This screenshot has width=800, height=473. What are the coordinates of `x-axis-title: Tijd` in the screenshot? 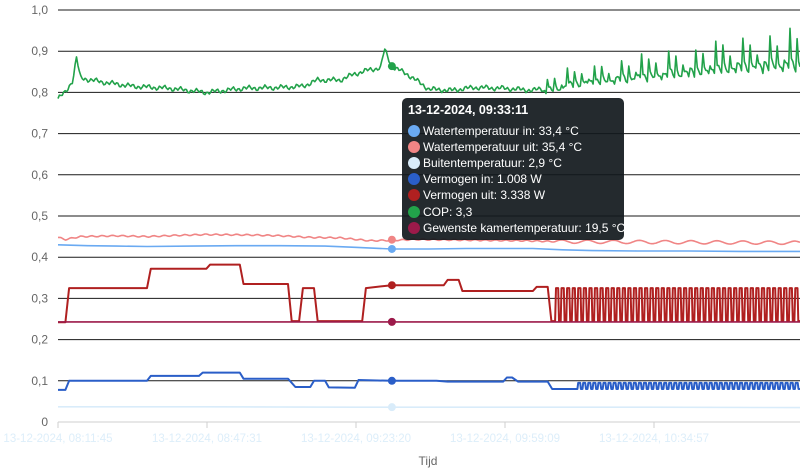 It's located at (428, 461).